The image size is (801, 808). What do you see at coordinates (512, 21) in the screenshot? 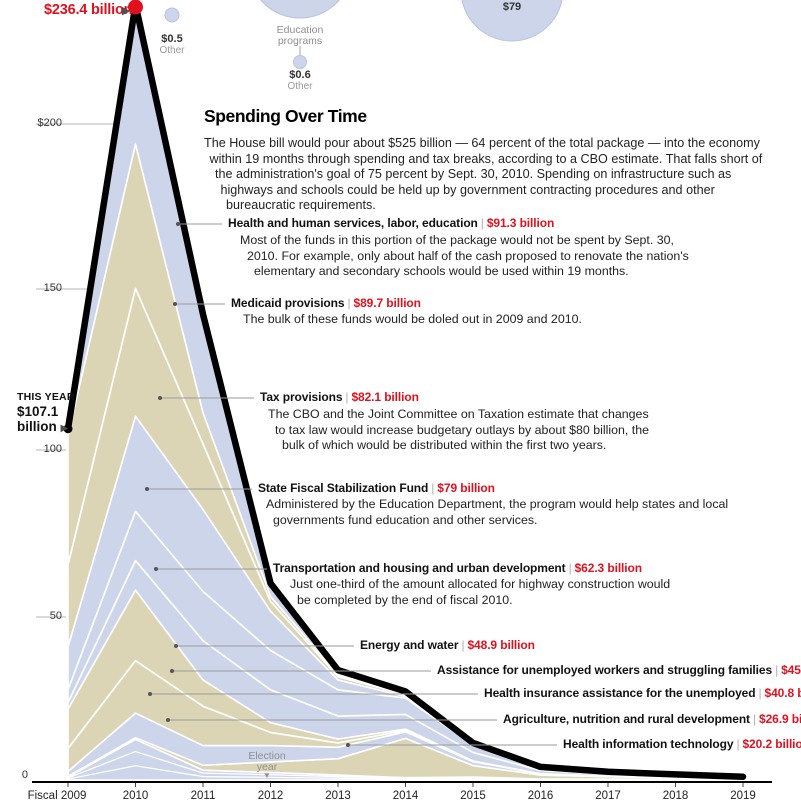
I see `seventy-nine-bubble` at bounding box center [512, 21].